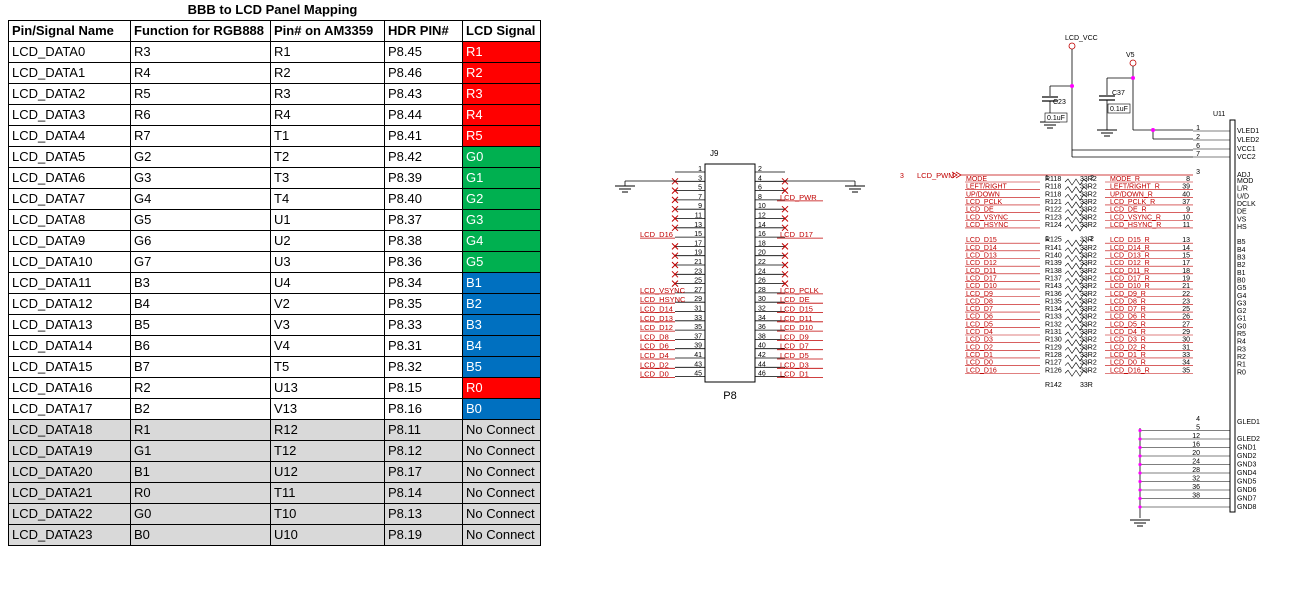  What do you see at coordinates (1186, 256) in the screenshot?
I see `u11-pin-number: 15` at bounding box center [1186, 256].